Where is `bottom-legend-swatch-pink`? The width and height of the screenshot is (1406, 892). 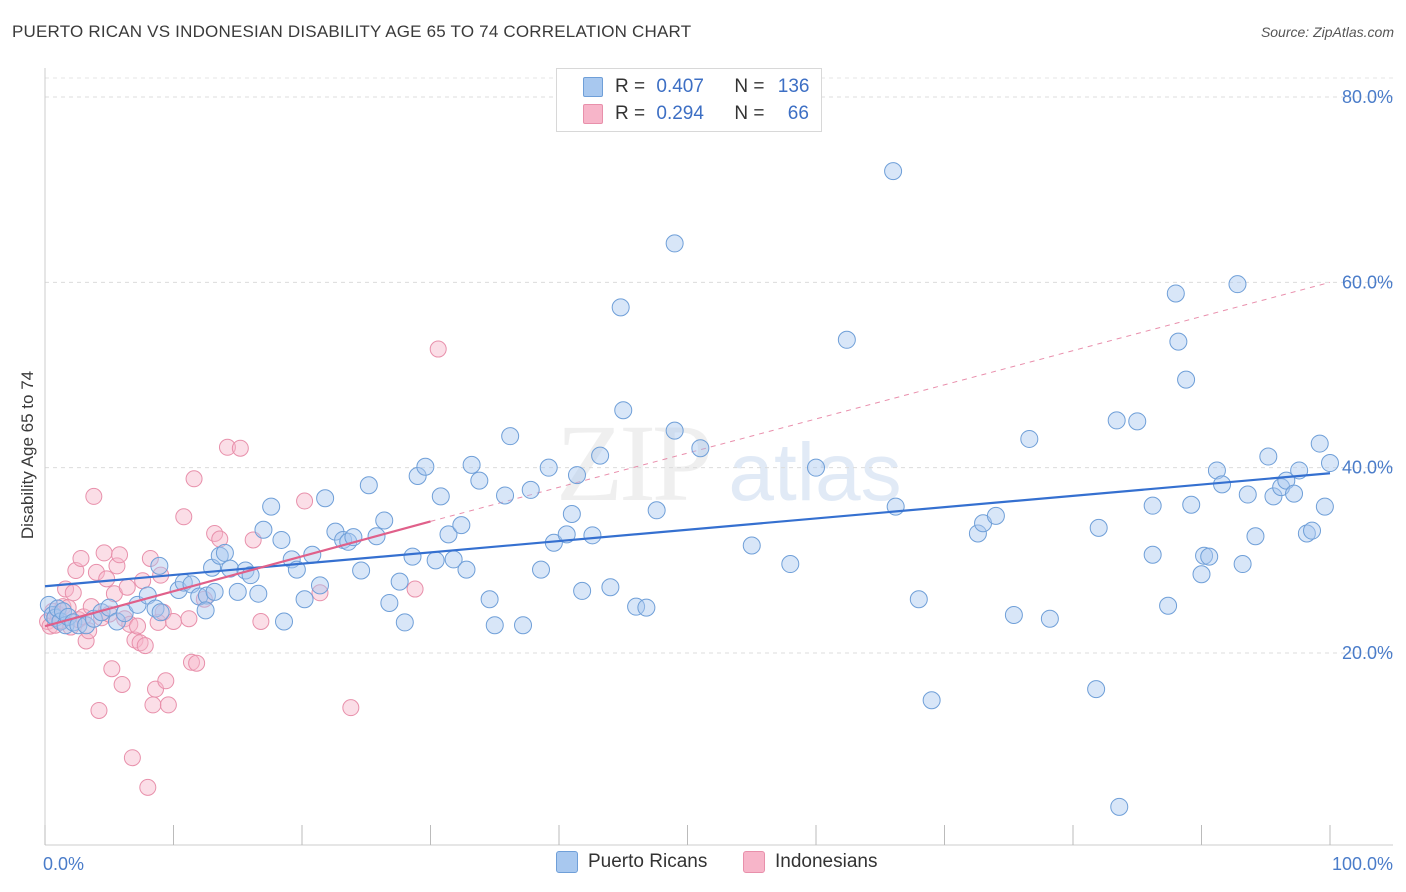
bottom-legend-swatch-pink is located at coordinates (754, 862).